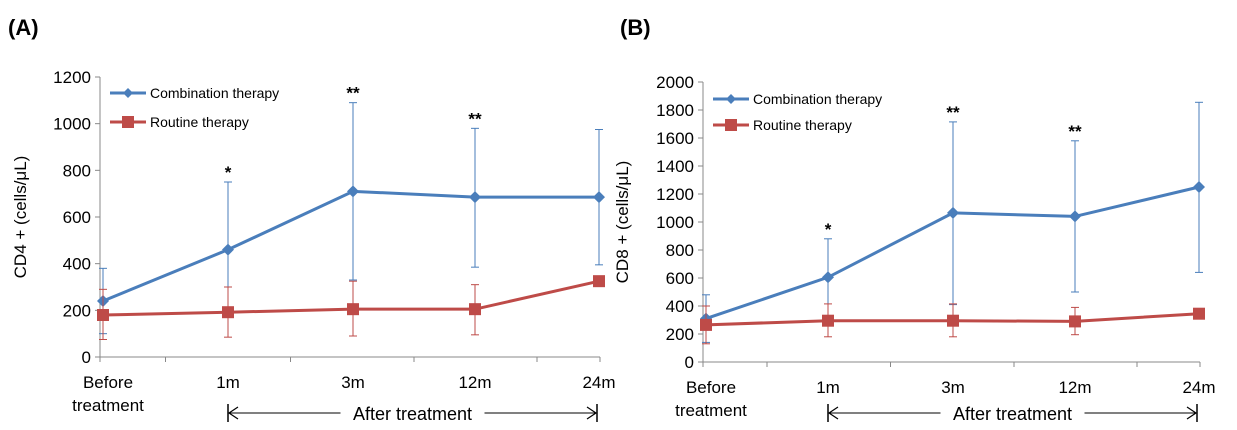  I want to click on combination-series-line, so click(350, 246).